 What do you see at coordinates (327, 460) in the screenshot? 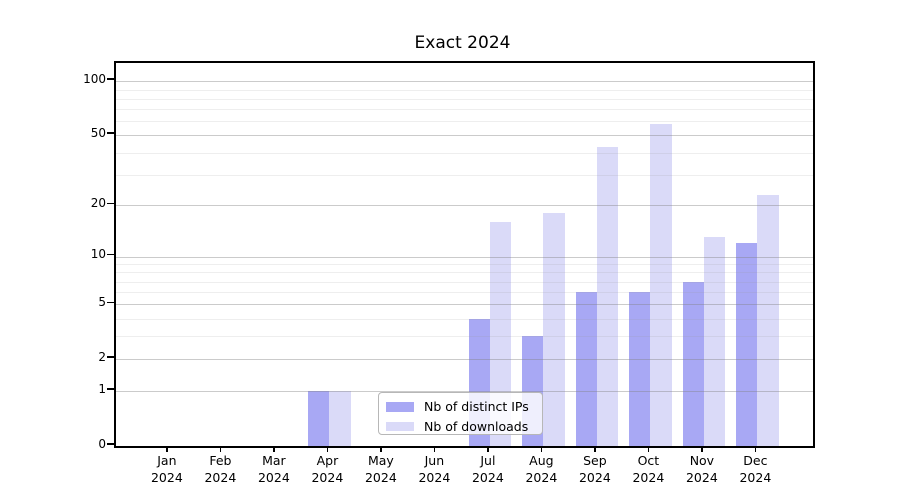
I see `x-tick-label-month: Apr` at bounding box center [327, 460].